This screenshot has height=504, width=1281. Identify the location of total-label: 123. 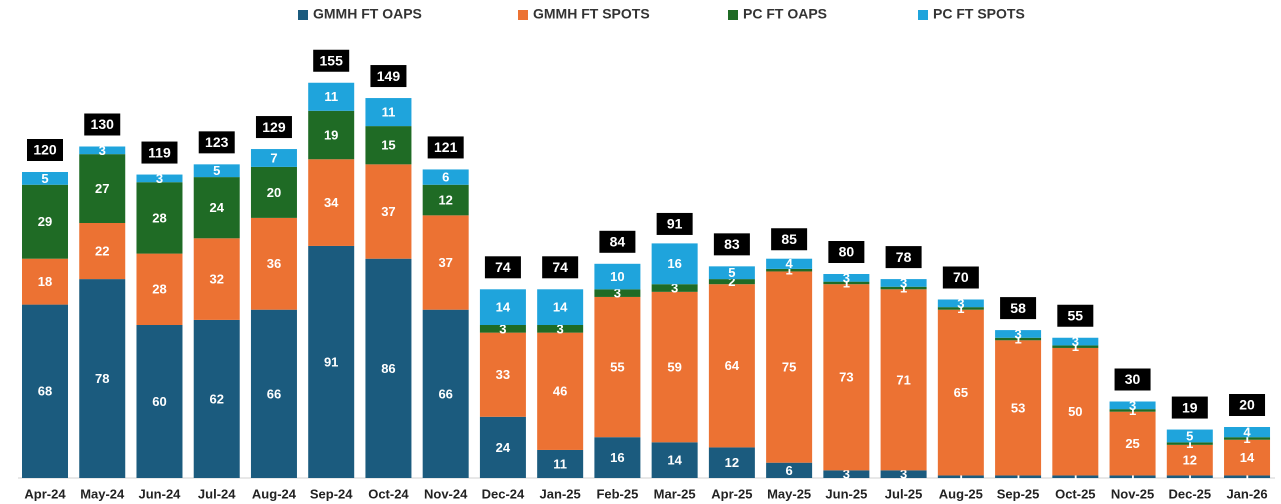
(217, 142).